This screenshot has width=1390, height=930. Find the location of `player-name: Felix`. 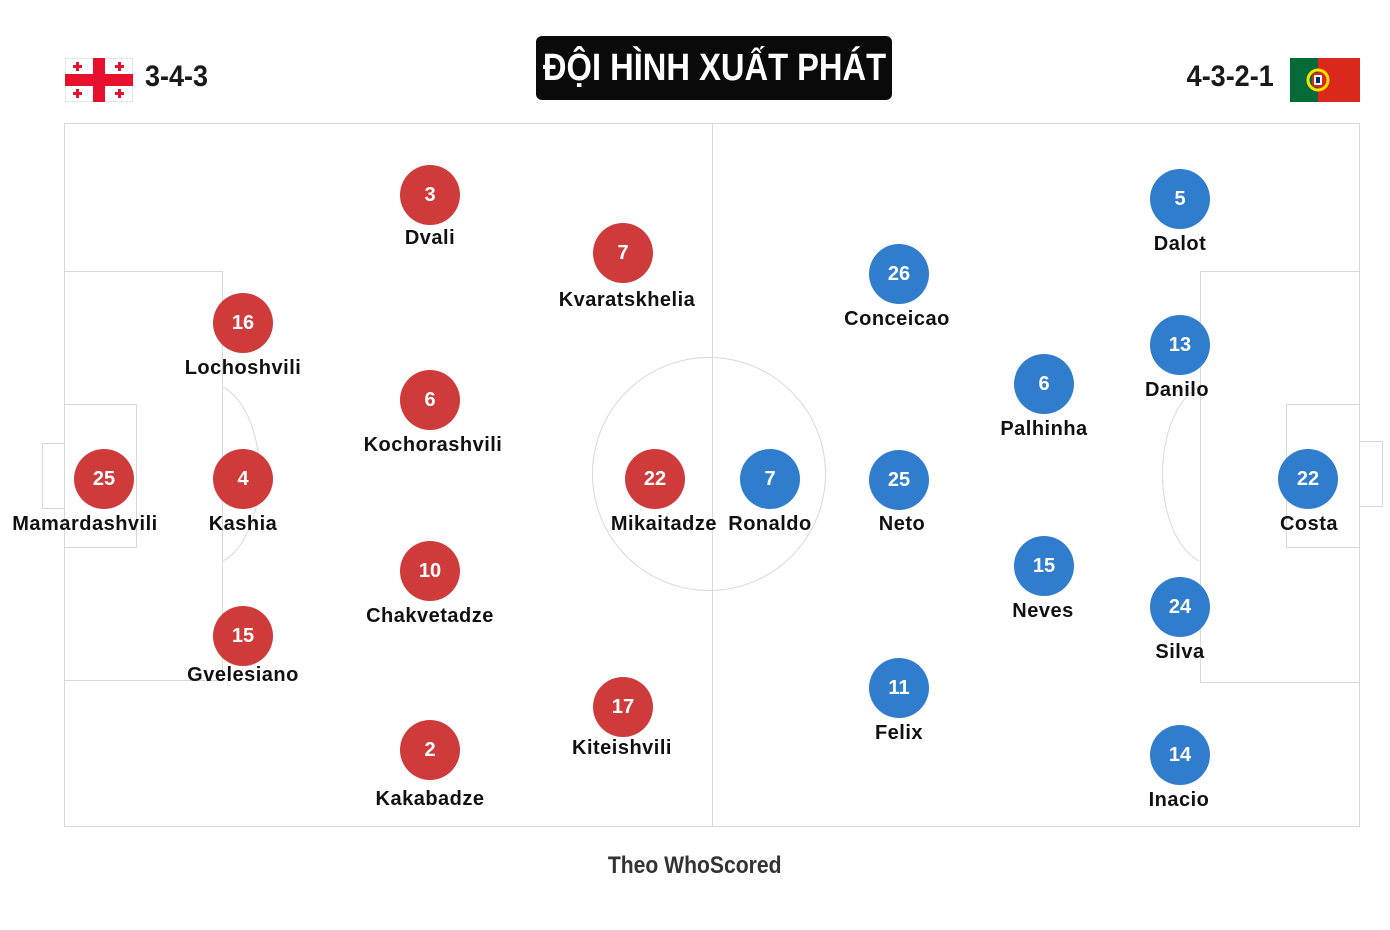

player-name: Felix is located at coordinates (899, 733).